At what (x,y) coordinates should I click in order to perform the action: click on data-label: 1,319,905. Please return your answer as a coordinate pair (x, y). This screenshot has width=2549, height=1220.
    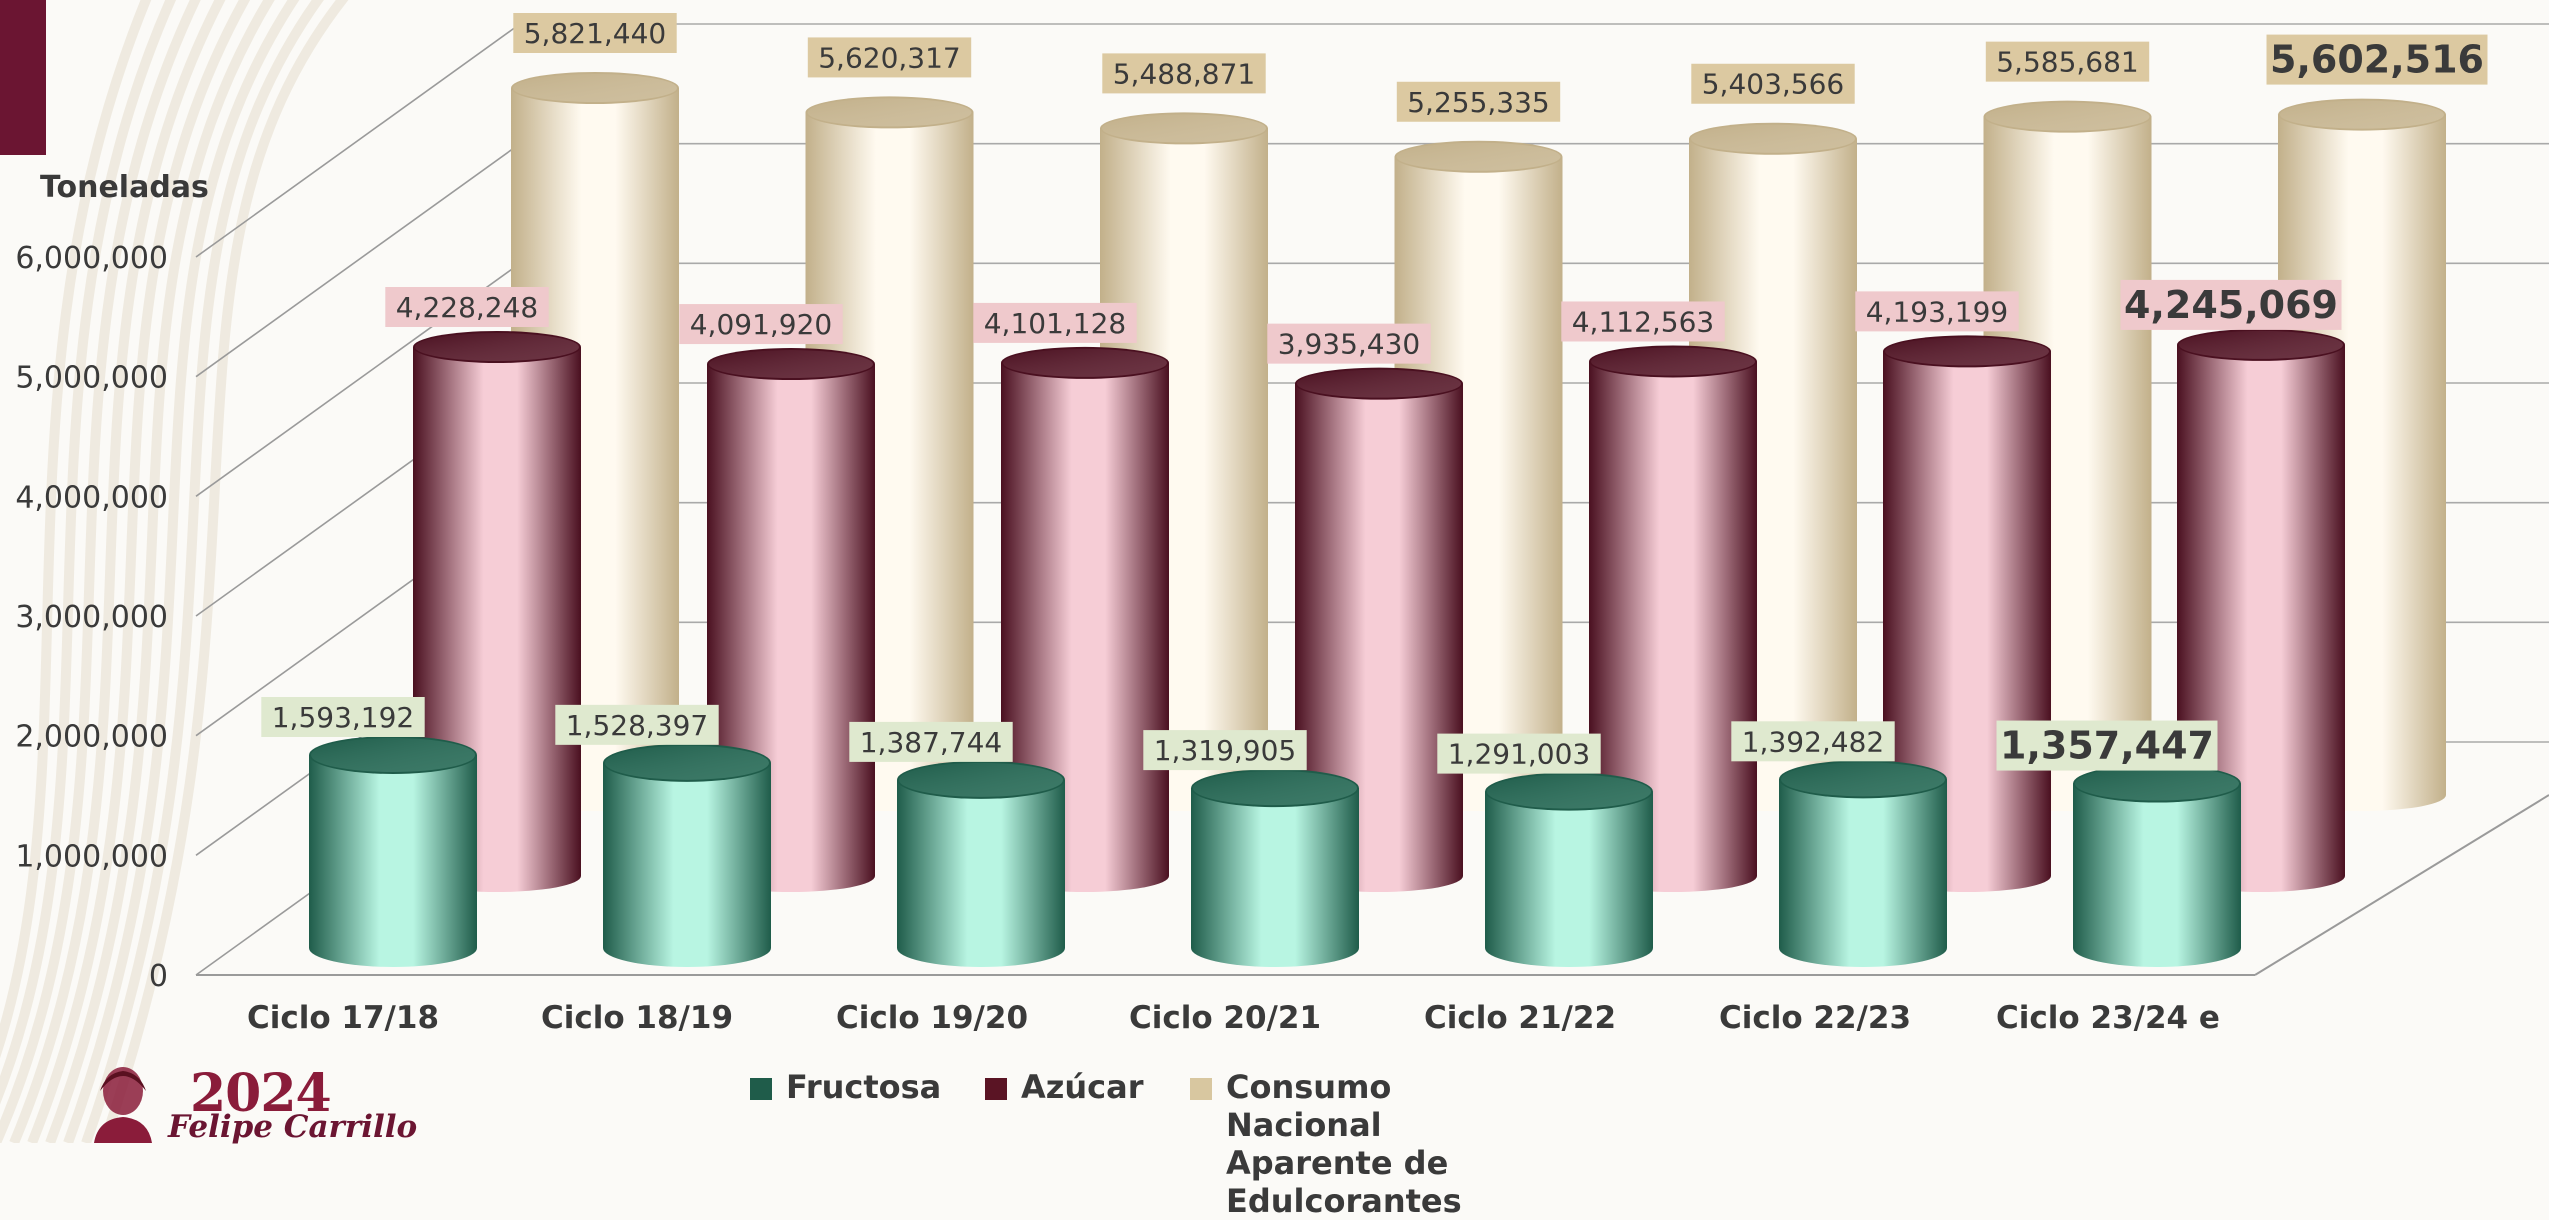
    Looking at the image, I should click on (1225, 750).